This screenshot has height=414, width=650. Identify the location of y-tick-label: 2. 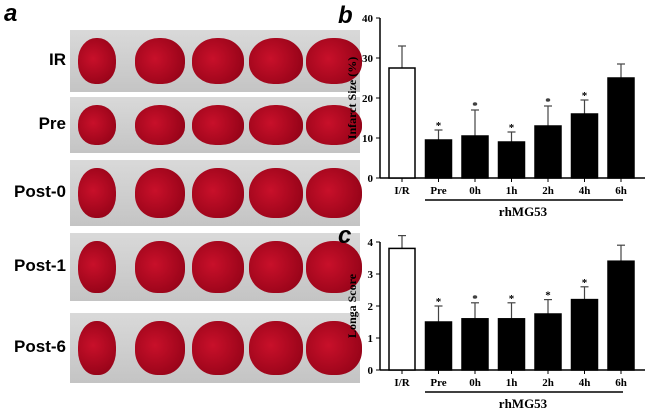
(371, 307).